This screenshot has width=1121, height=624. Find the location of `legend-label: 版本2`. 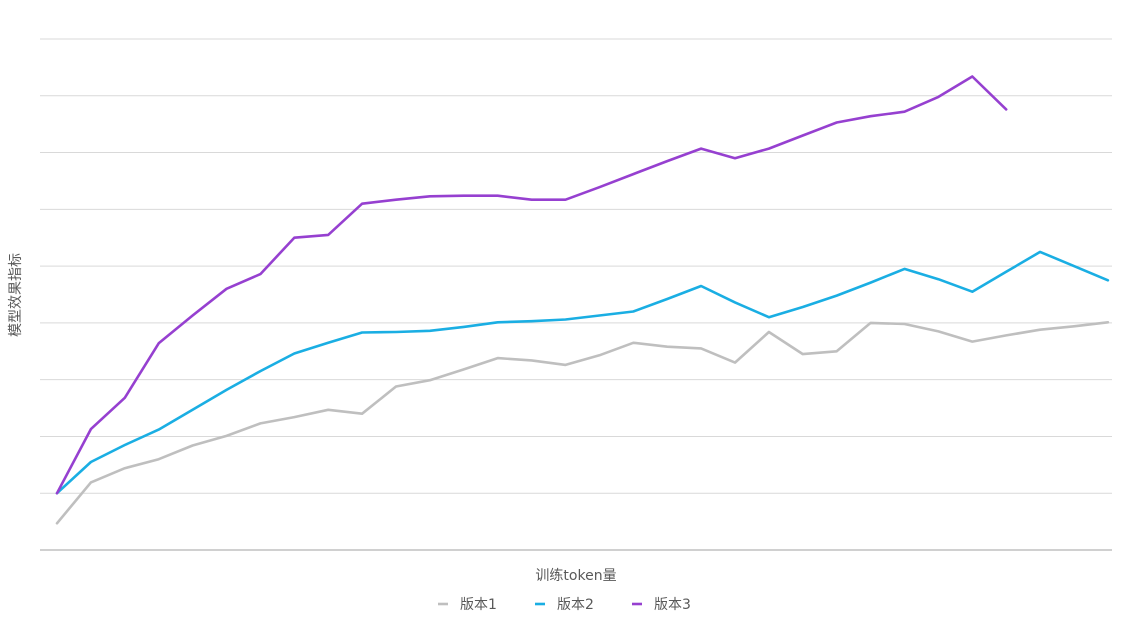

legend-label: 版本2 is located at coordinates (575, 605).